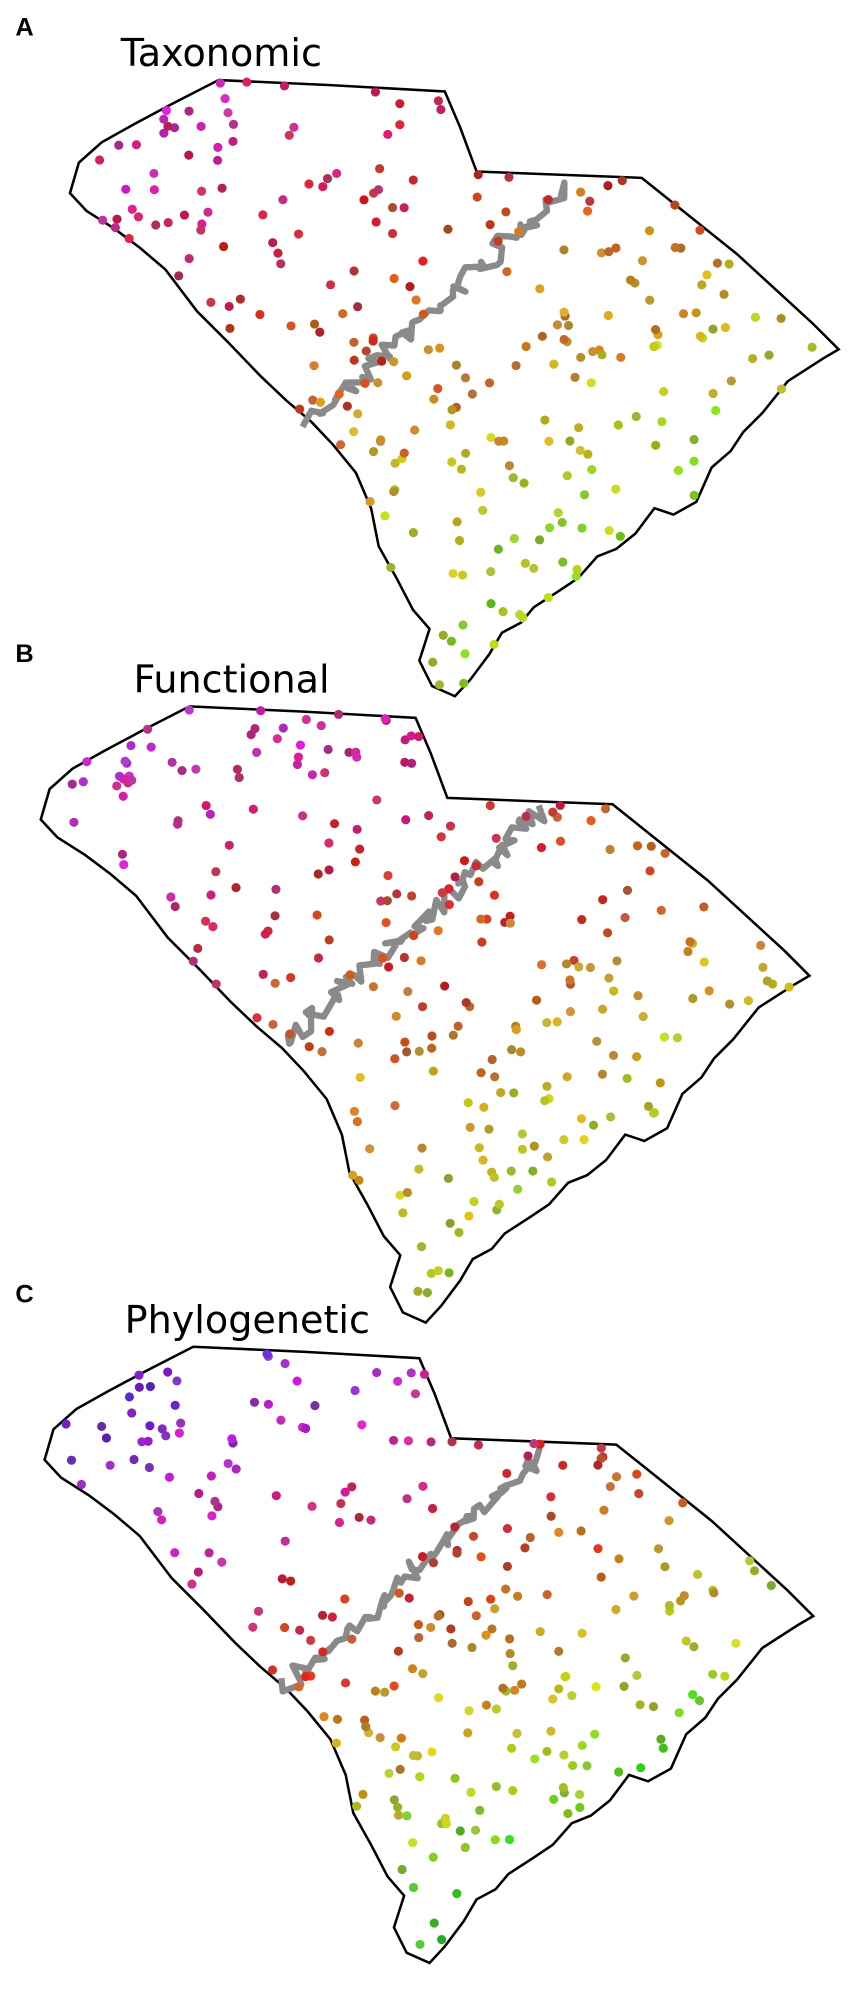 Image resolution: width=854 pixels, height=1996 pixels. I want to click on river, so click(410, 1571).